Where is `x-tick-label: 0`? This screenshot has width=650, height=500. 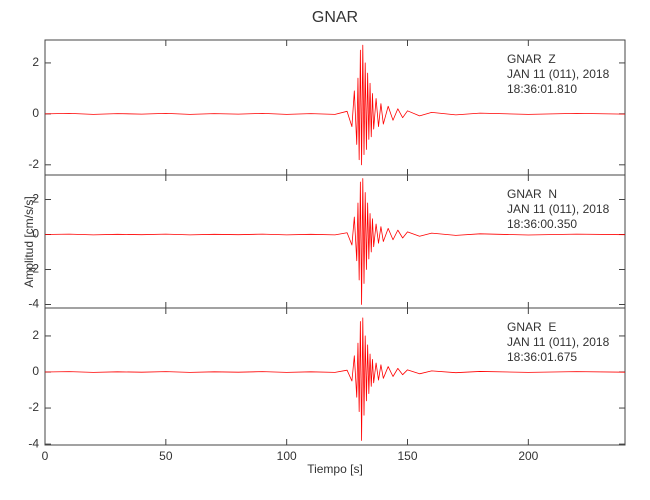 x-tick-label: 0 is located at coordinates (45, 456).